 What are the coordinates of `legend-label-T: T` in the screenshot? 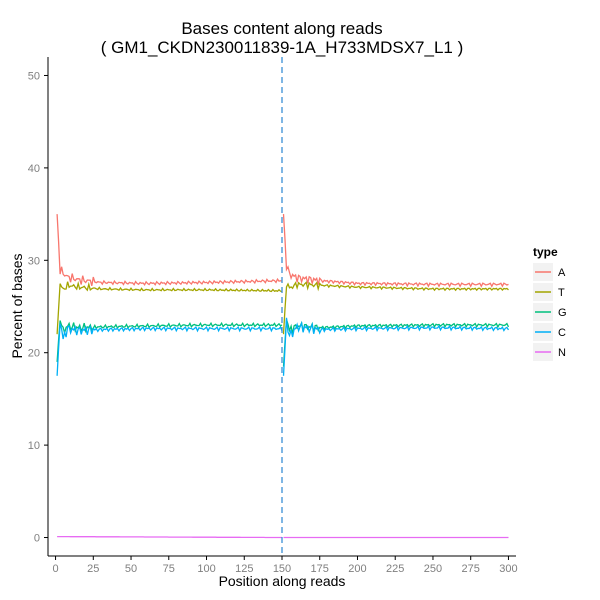 It's located at (561, 293).